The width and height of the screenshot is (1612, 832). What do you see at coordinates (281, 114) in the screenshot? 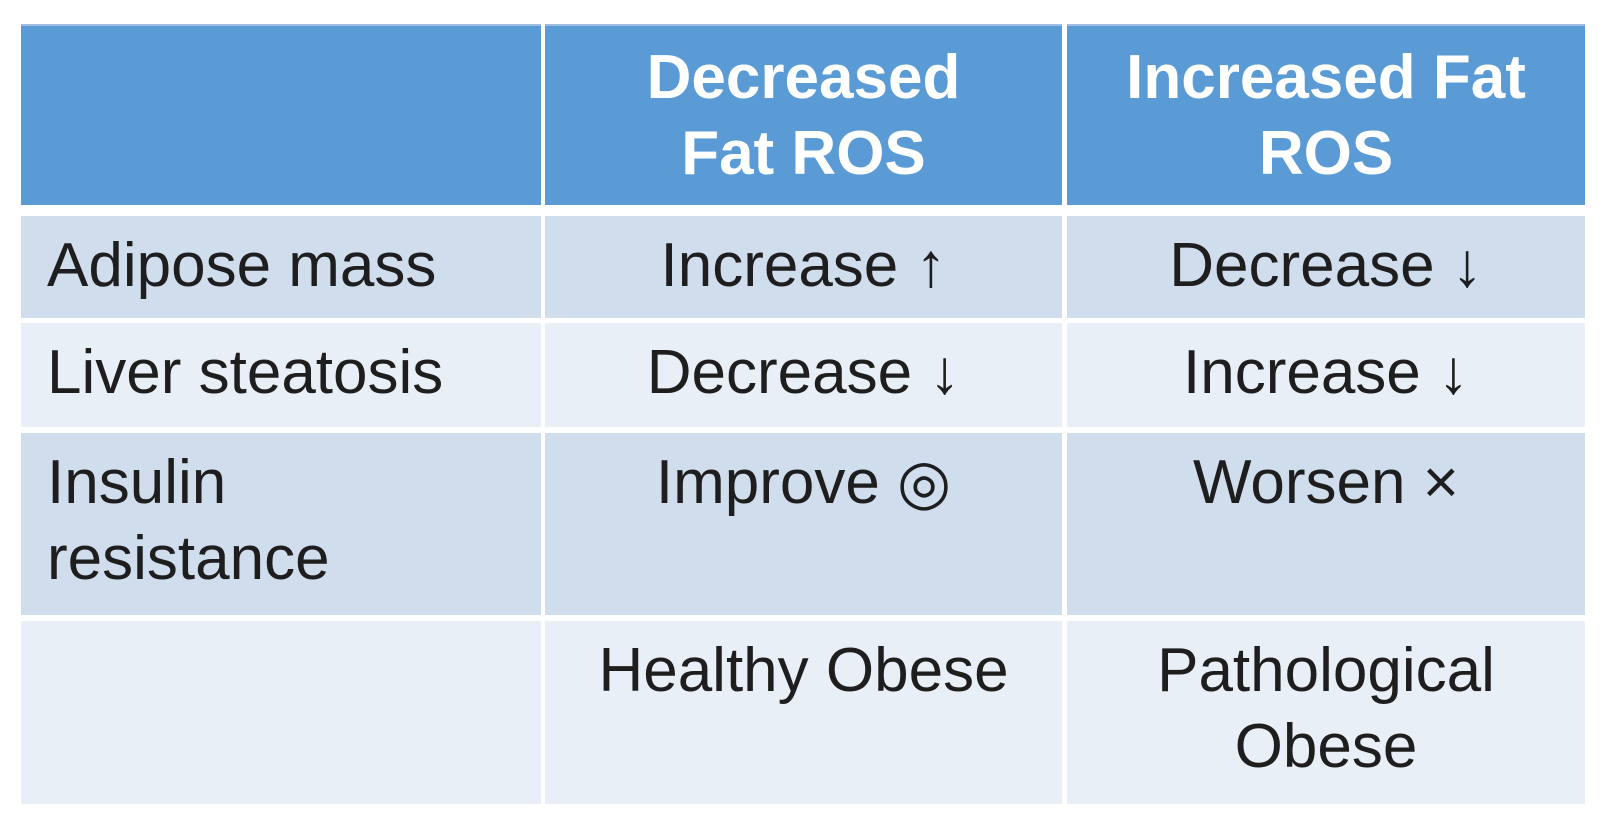
I see `header-empty-cell` at bounding box center [281, 114].